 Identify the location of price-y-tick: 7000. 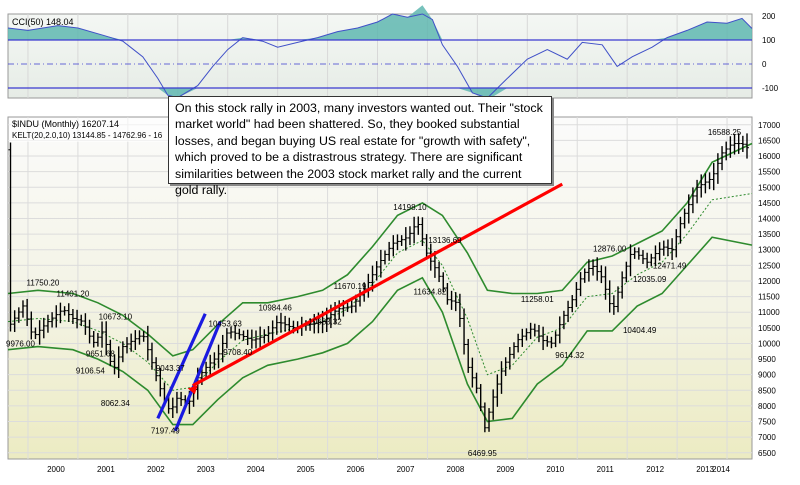
(767, 437).